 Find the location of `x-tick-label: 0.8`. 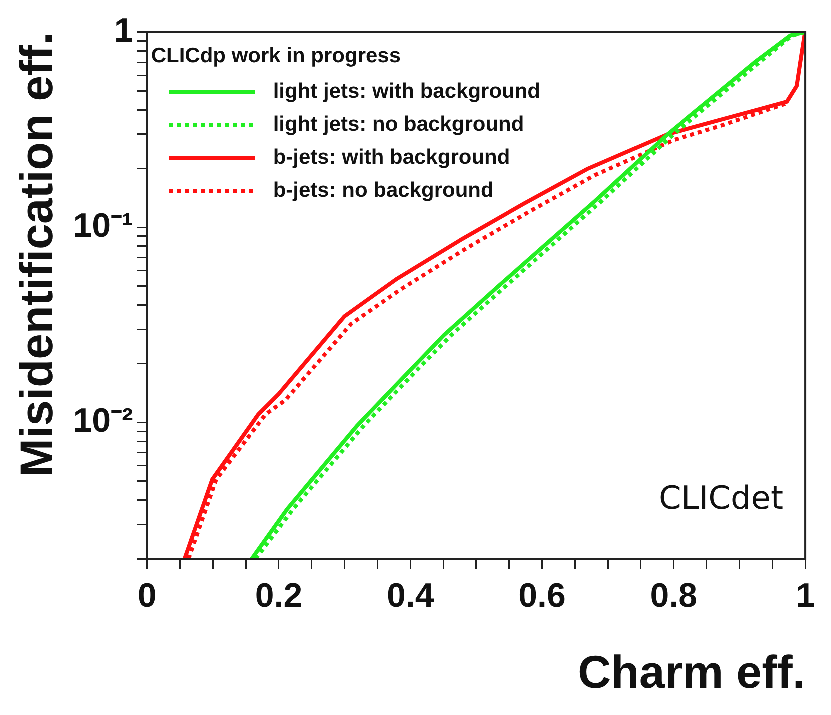

x-tick-label: 0.8 is located at coordinates (674, 595).